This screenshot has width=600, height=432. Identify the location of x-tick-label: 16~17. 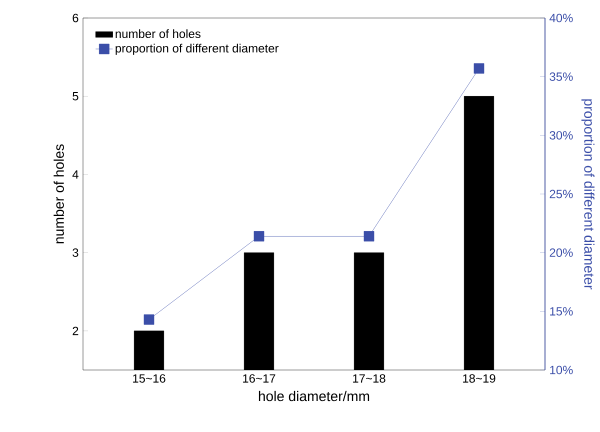
(259, 378).